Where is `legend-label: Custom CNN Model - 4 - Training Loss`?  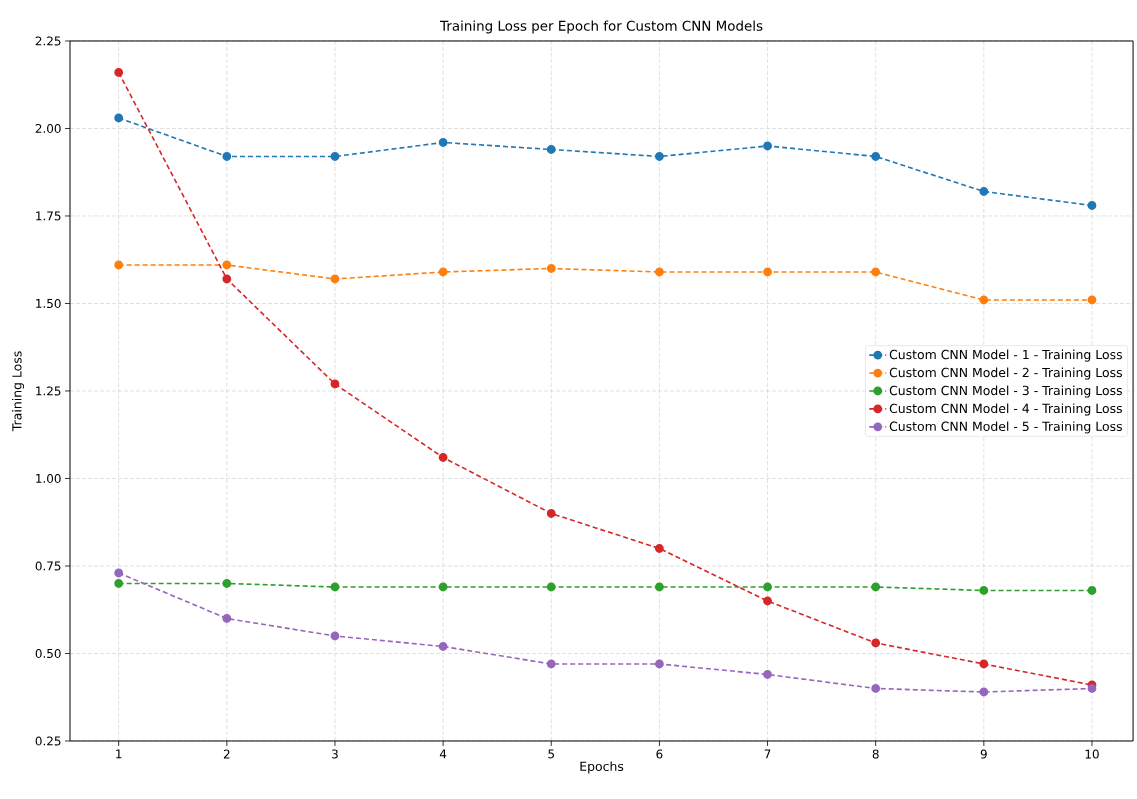 legend-label: Custom CNN Model - 4 - Training Loss is located at coordinates (1005, 409).